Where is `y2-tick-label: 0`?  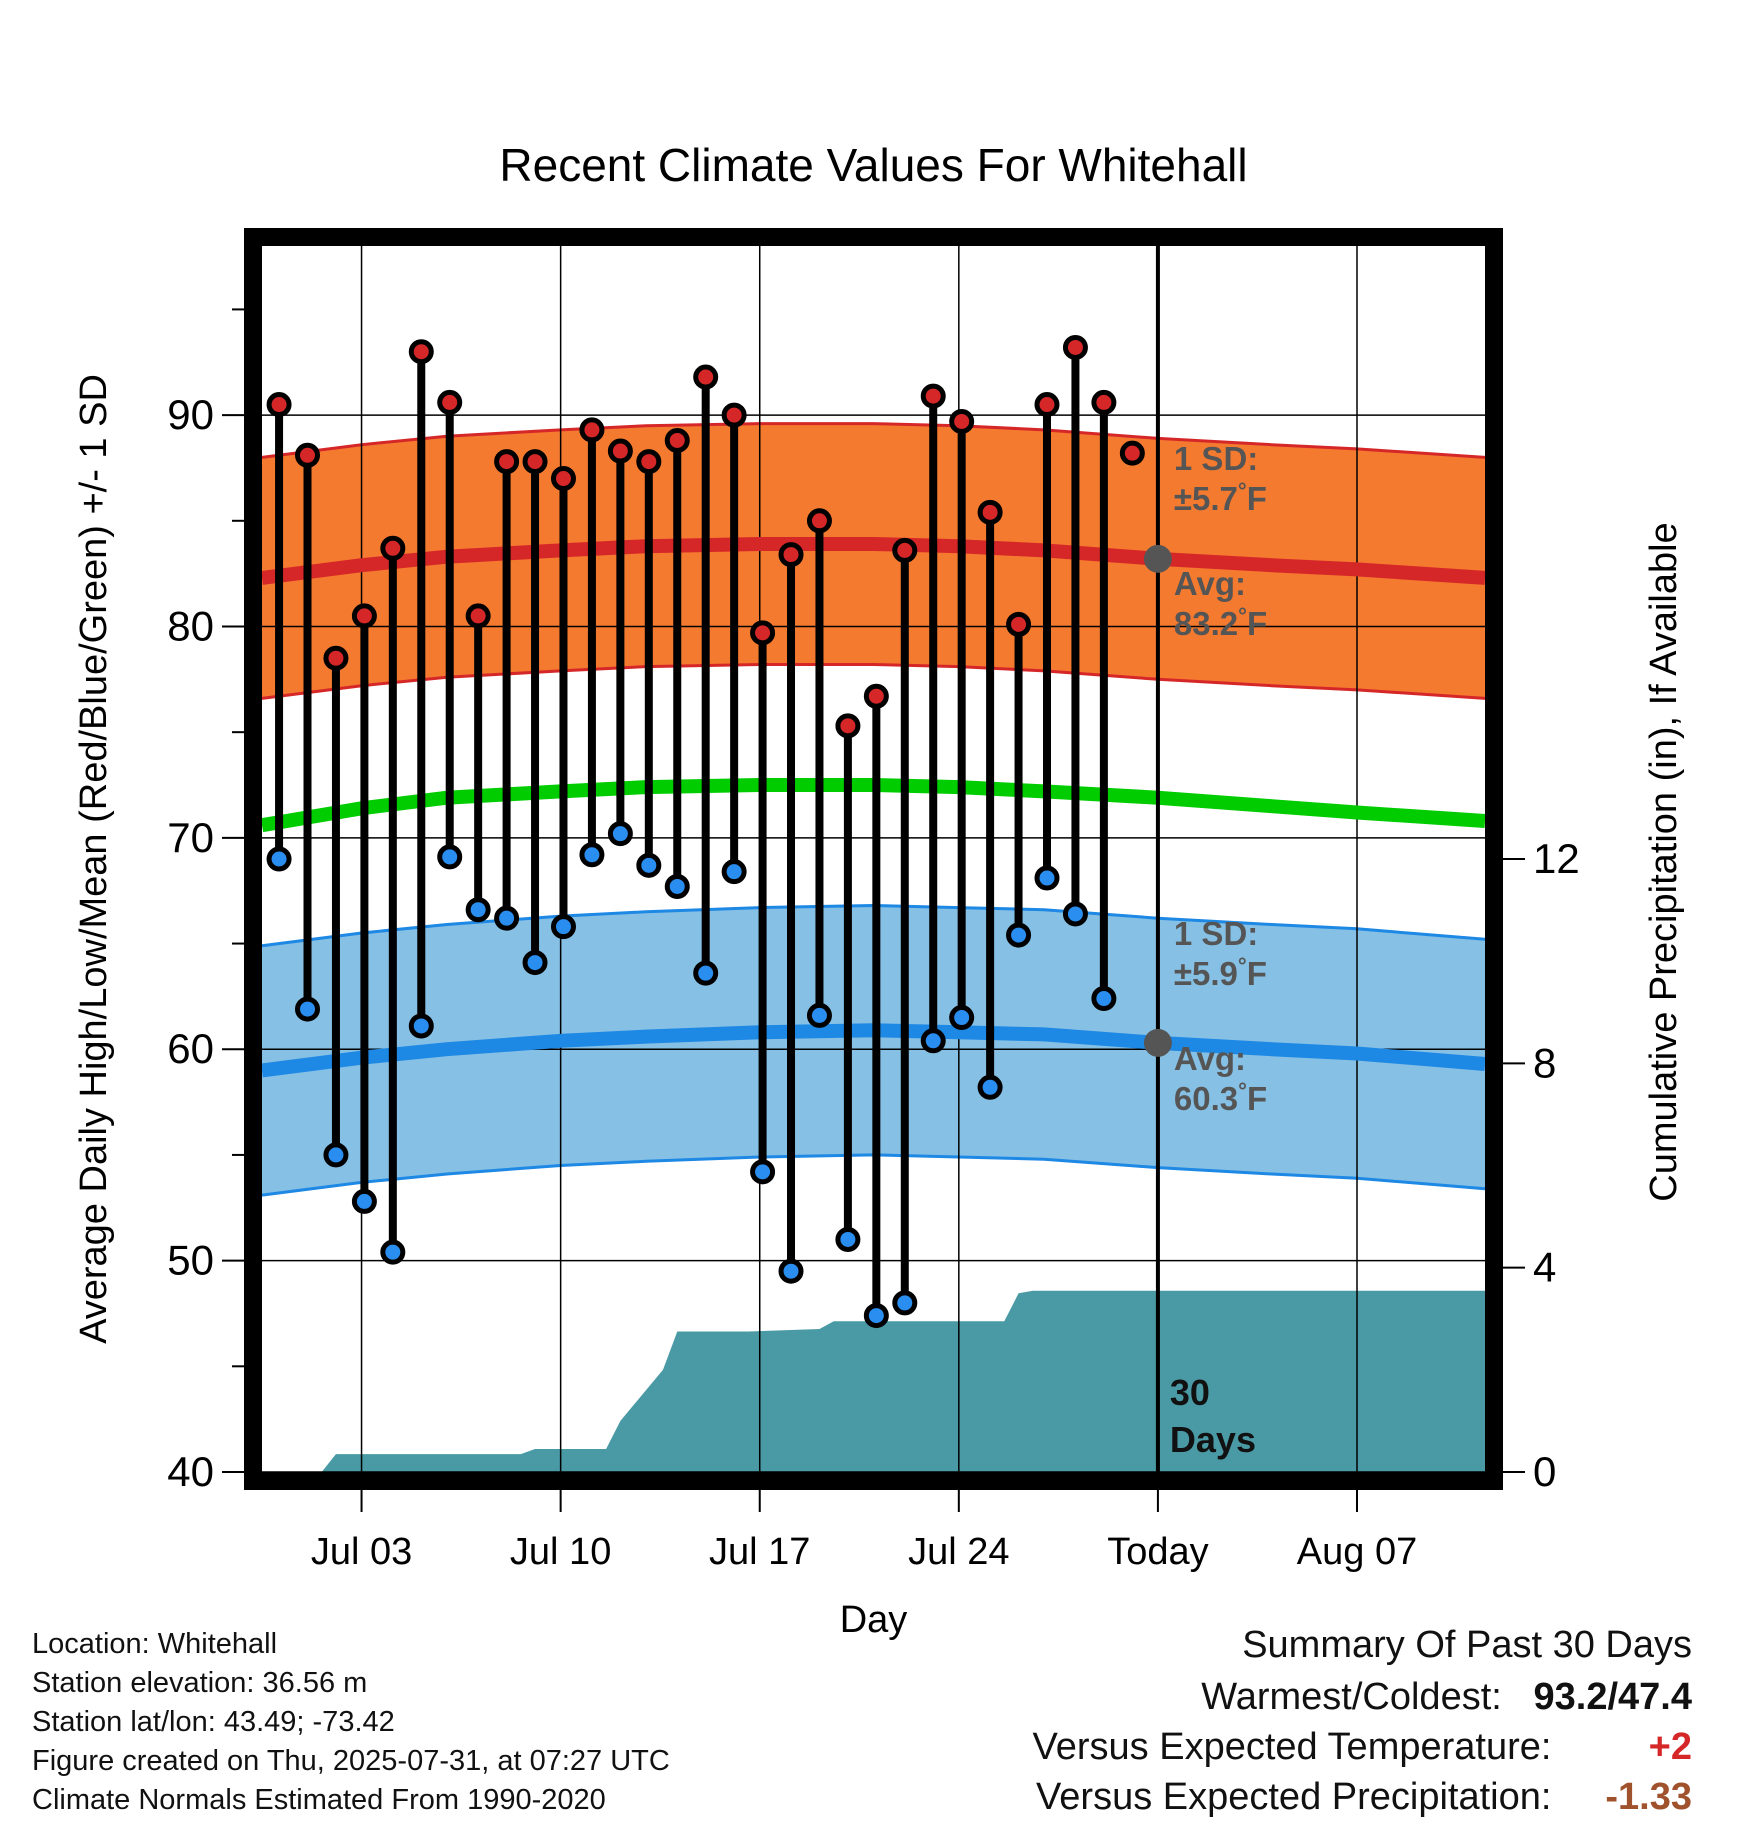
y2-tick-label: 0 is located at coordinates (1544, 1471).